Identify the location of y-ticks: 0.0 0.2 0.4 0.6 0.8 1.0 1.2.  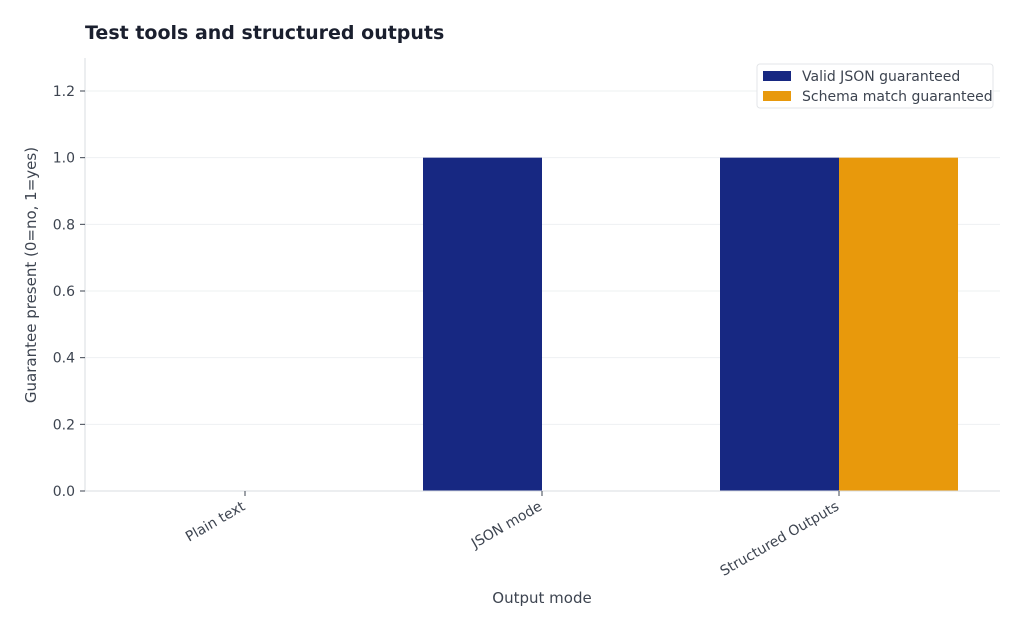
(69, 292).